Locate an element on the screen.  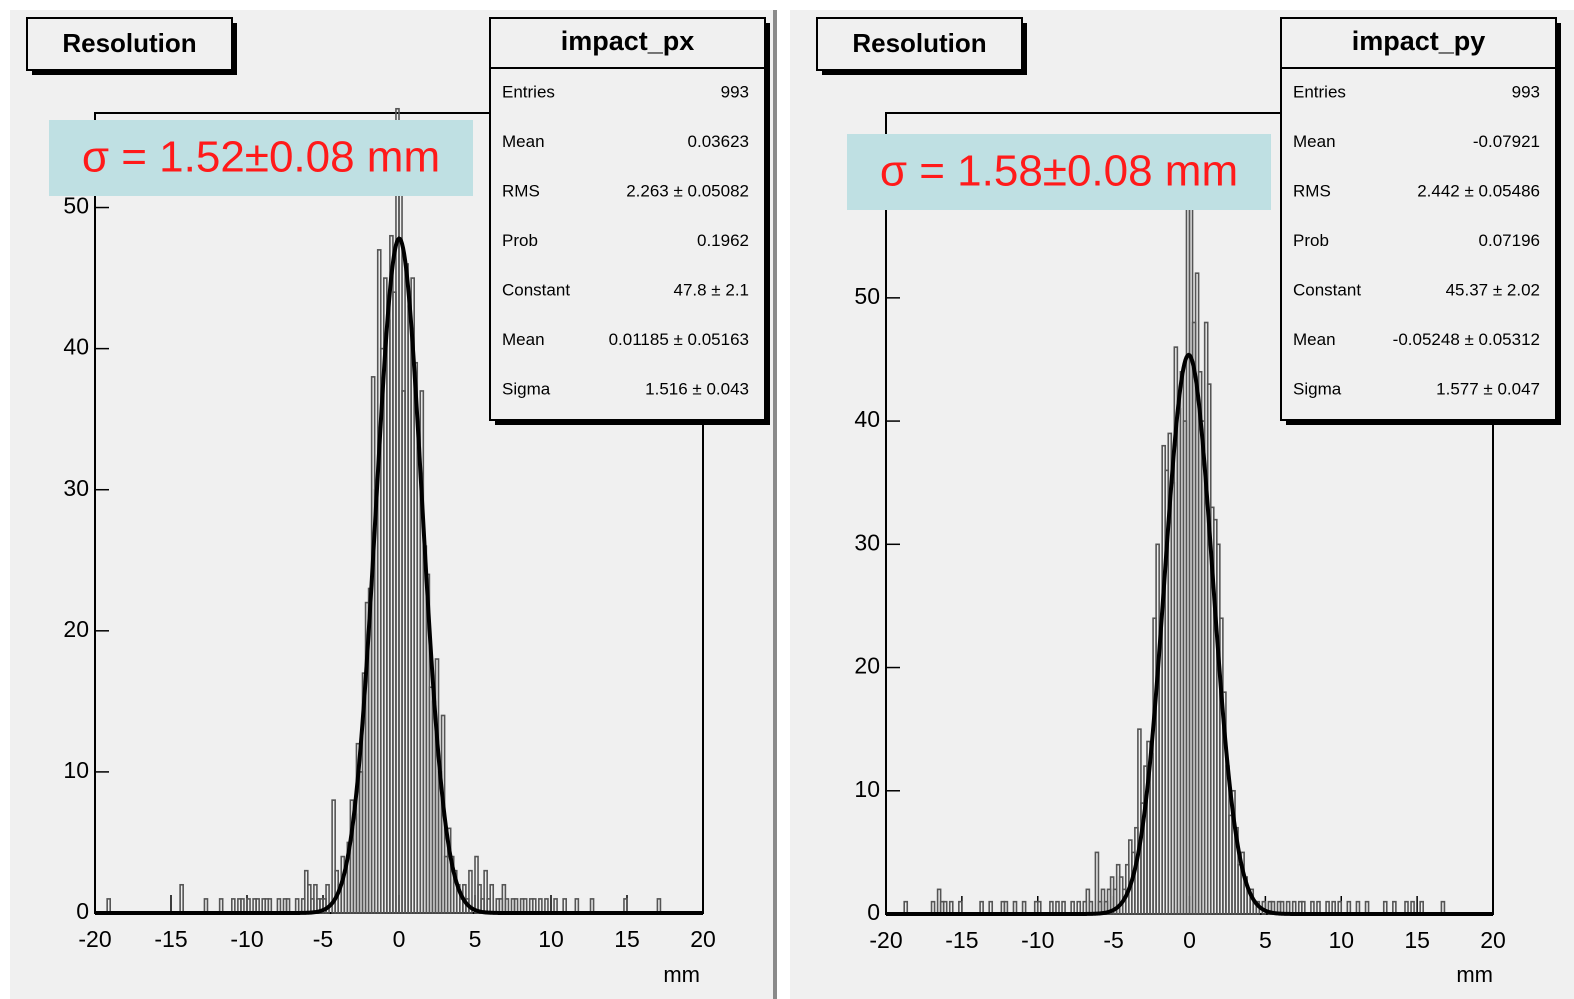
stats-value: 47.8 ± 2.1 is located at coordinates (712, 289).